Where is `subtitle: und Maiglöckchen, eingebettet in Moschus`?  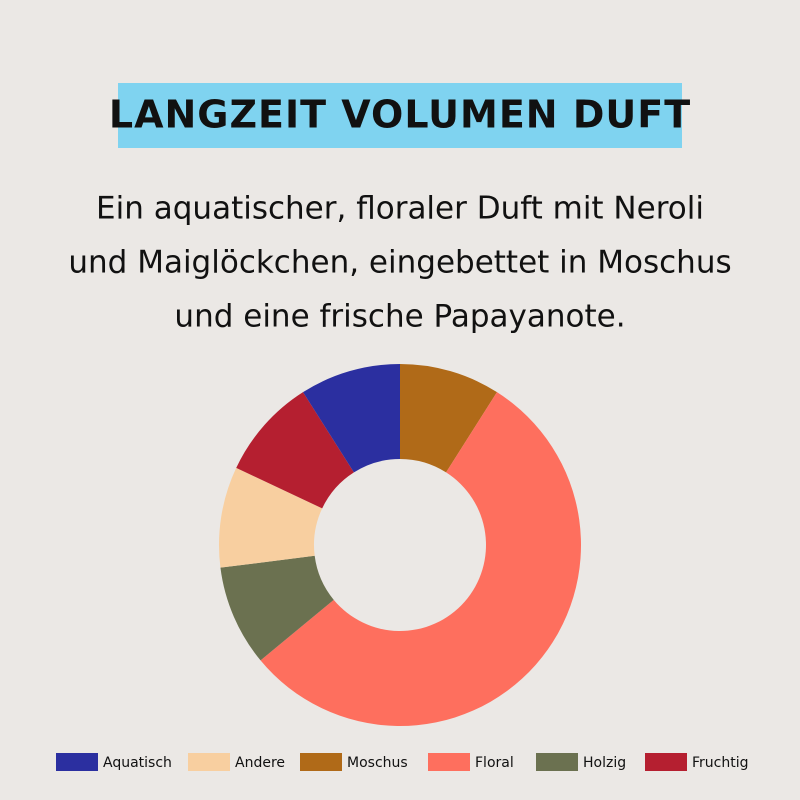
subtitle: und Maiglöckchen, eingebettet in Moschus is located at coordinates (399, 263).